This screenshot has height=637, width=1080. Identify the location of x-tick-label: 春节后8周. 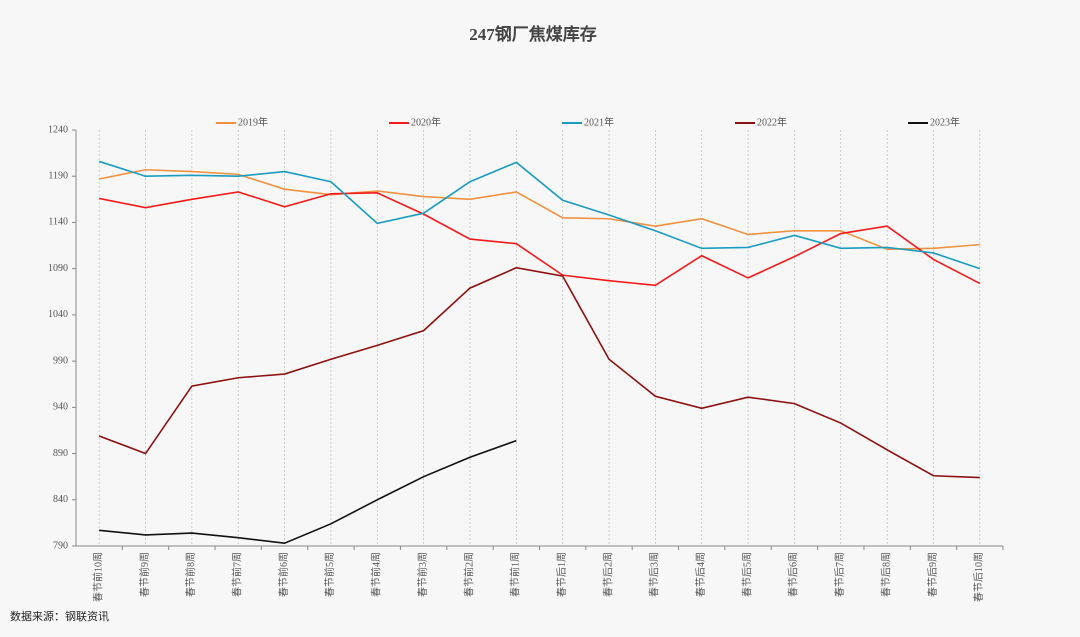
(886, 574).